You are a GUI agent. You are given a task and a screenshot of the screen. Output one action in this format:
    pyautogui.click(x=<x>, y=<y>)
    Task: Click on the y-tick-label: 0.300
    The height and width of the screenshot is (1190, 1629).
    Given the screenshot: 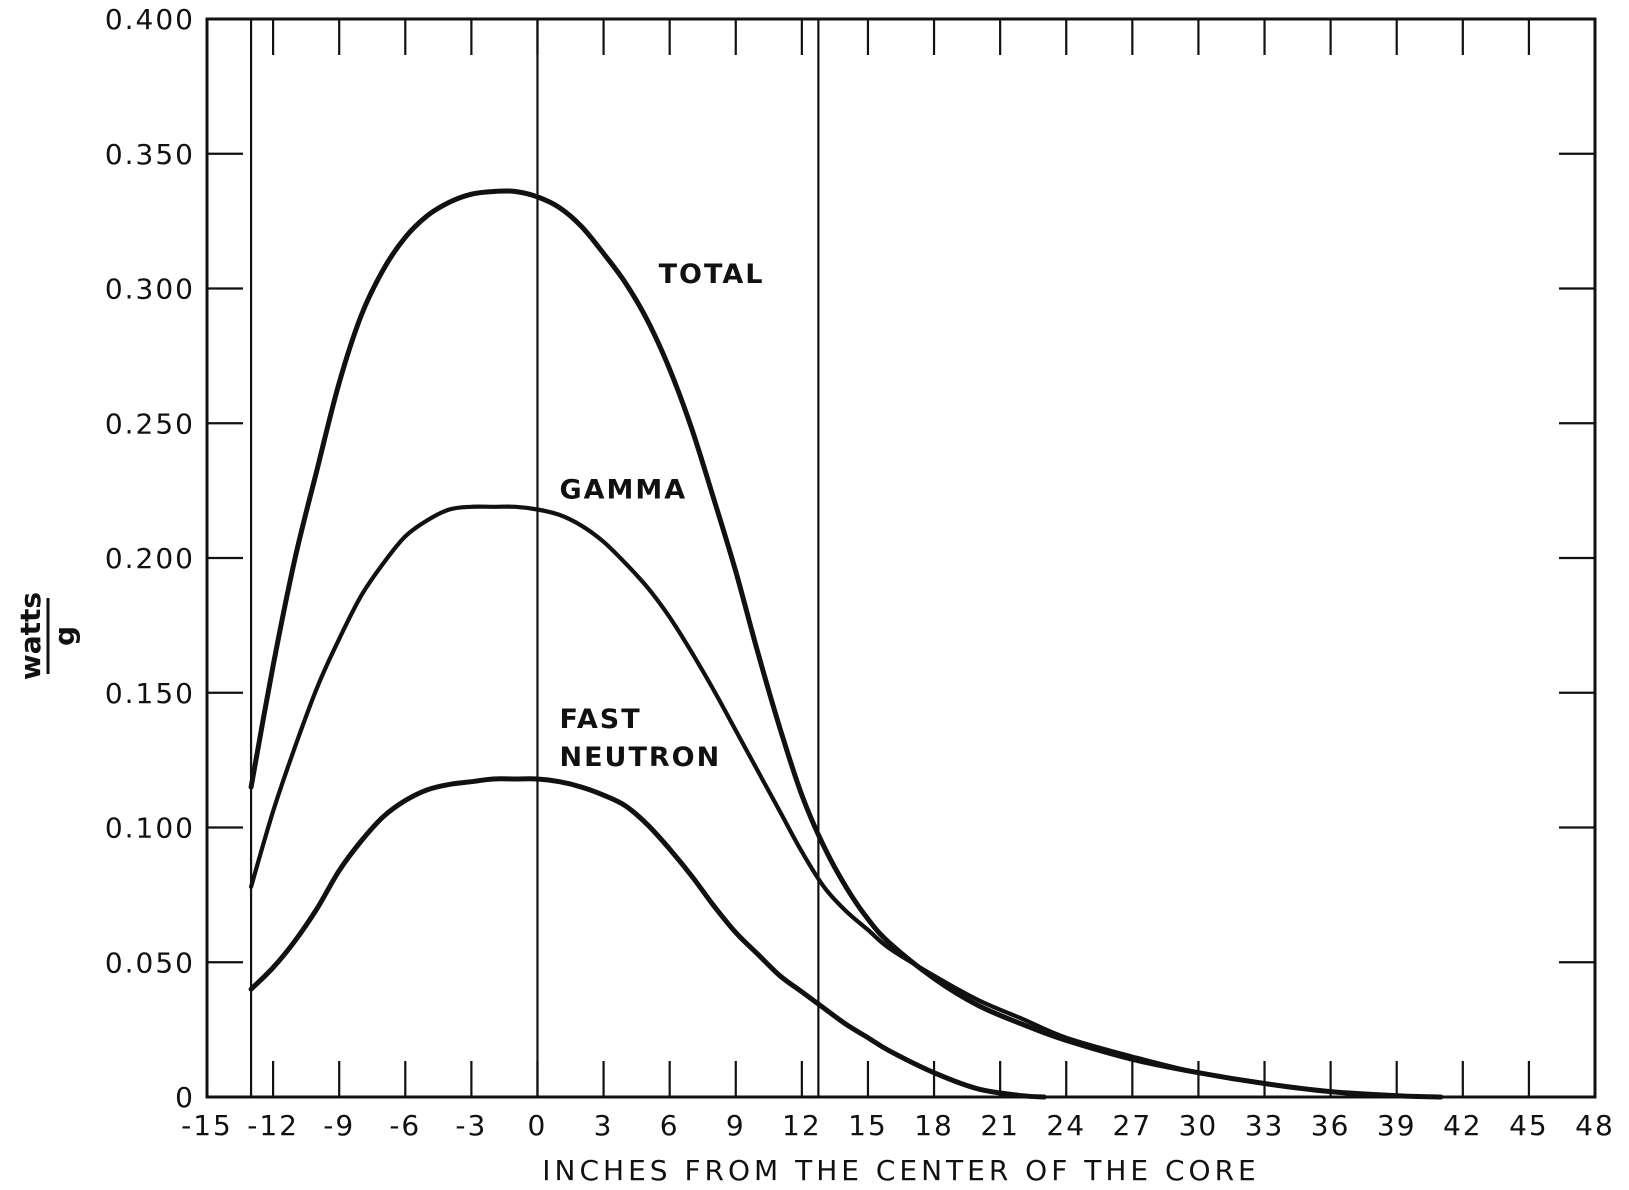 What is the action you would take?
    pyautogui.click(x=150, y=289)
    